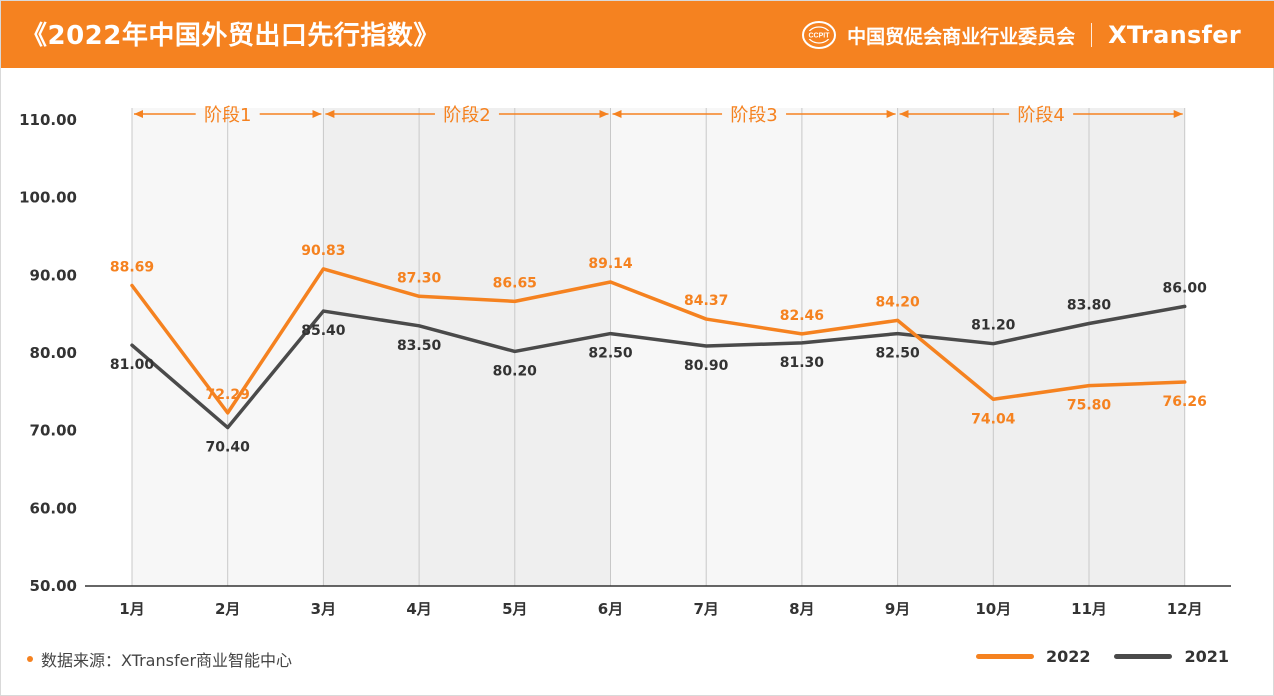  Describe the element at coordinates (515, 283) in the screenshot. I see `data-label-2022: 86.65` at that location.